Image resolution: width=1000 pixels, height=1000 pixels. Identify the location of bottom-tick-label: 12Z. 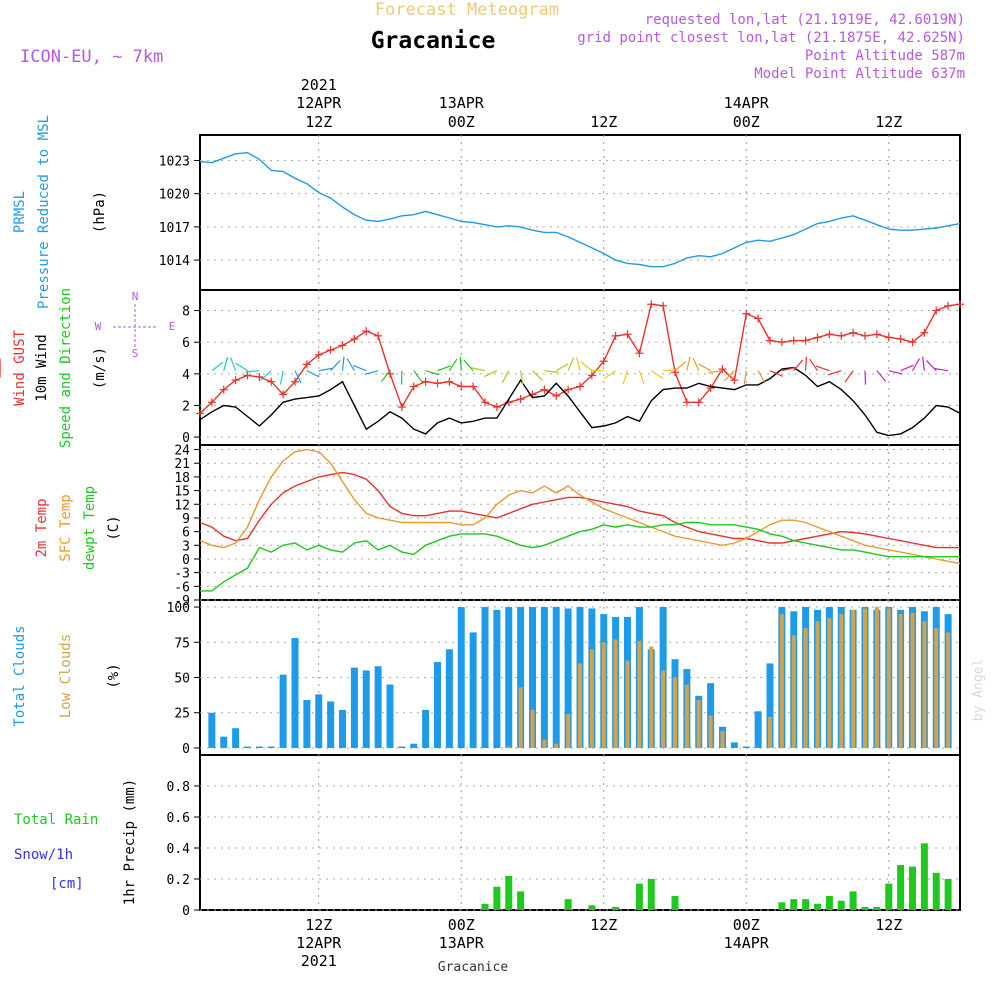
(888, 925).